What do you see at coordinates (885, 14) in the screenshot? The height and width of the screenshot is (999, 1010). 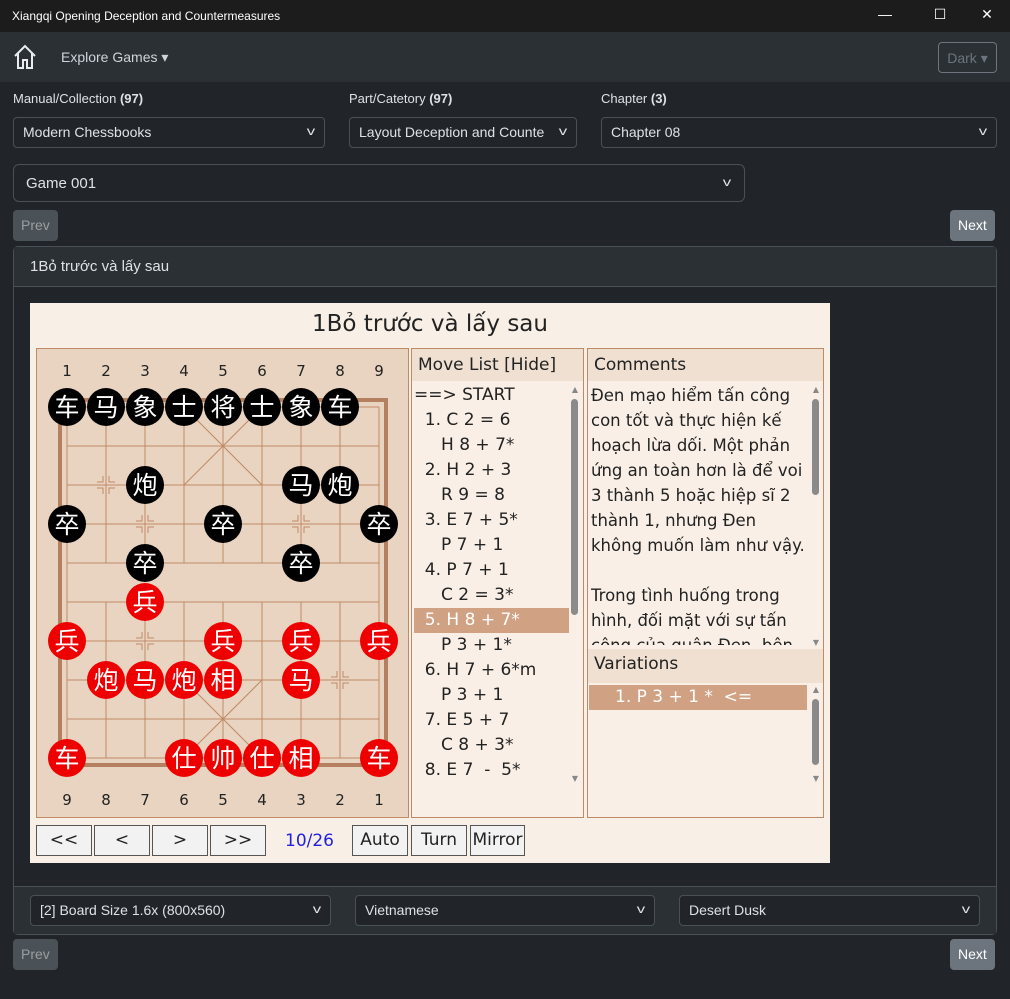 I see `minimize-button: —` at bounding box center [885, 14].